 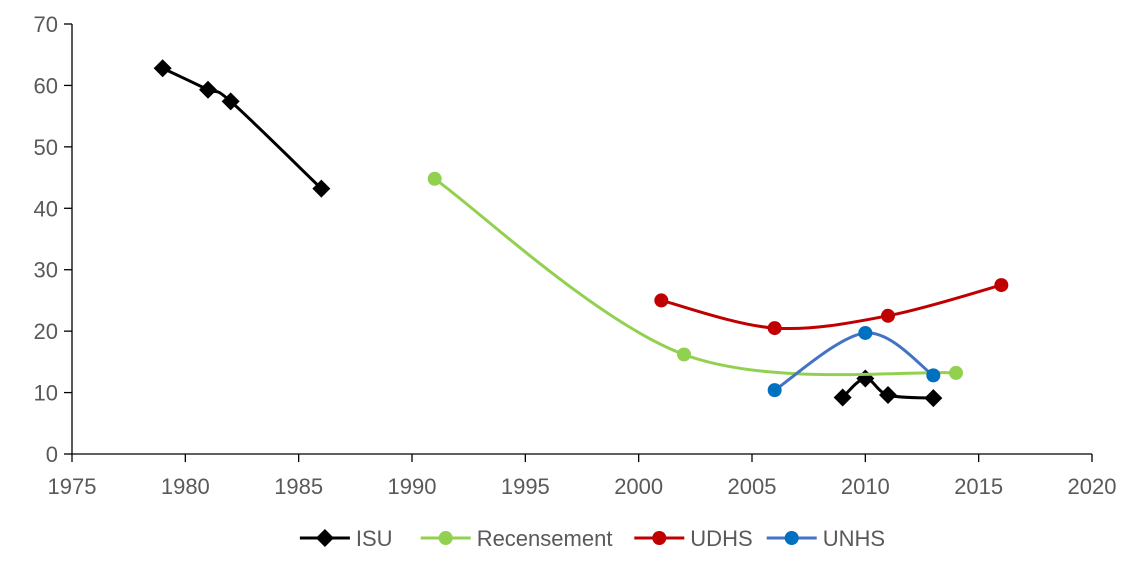 I want to click on x-tick-label: 1985, so click(x=298, y=486).